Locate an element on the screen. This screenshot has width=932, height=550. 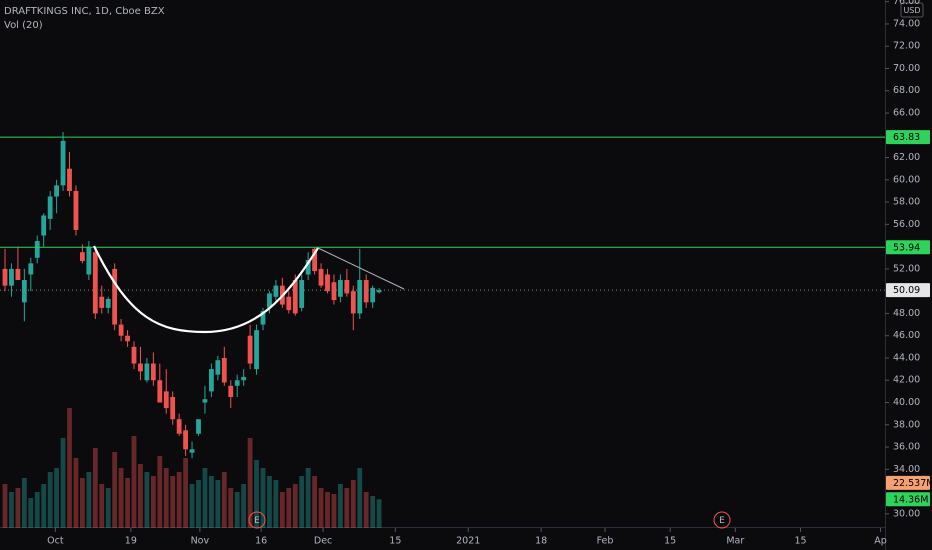
x-tick-label: Ap is located at coordinates (880, 541).